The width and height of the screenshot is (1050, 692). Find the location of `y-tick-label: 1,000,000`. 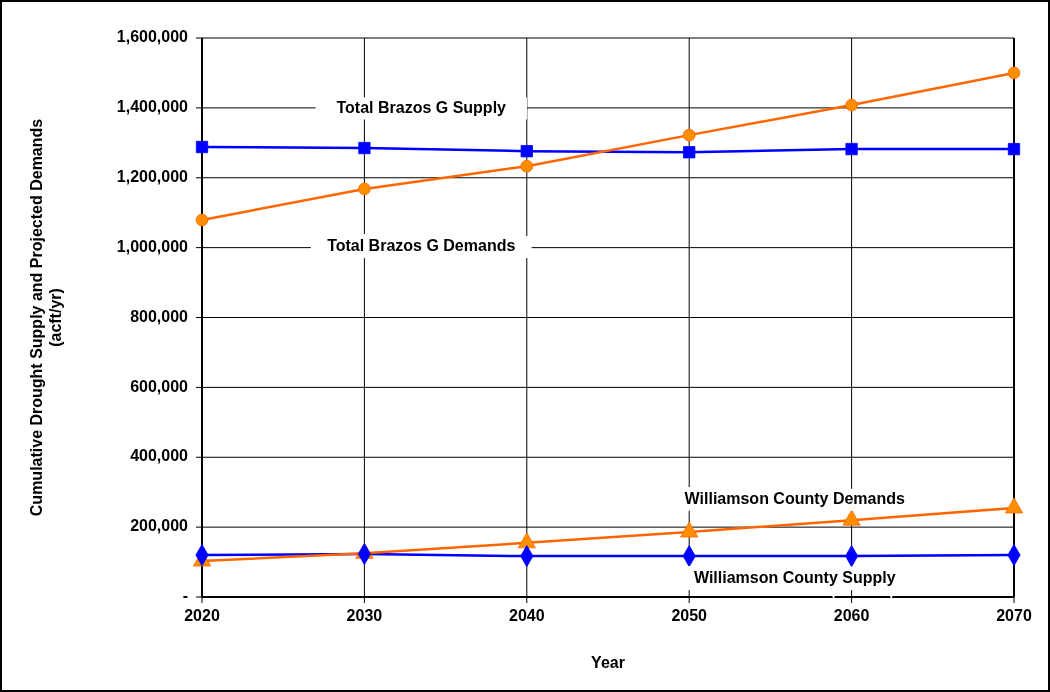

y-tick-label: 1,000,000 is located at coordinates (152, 246).